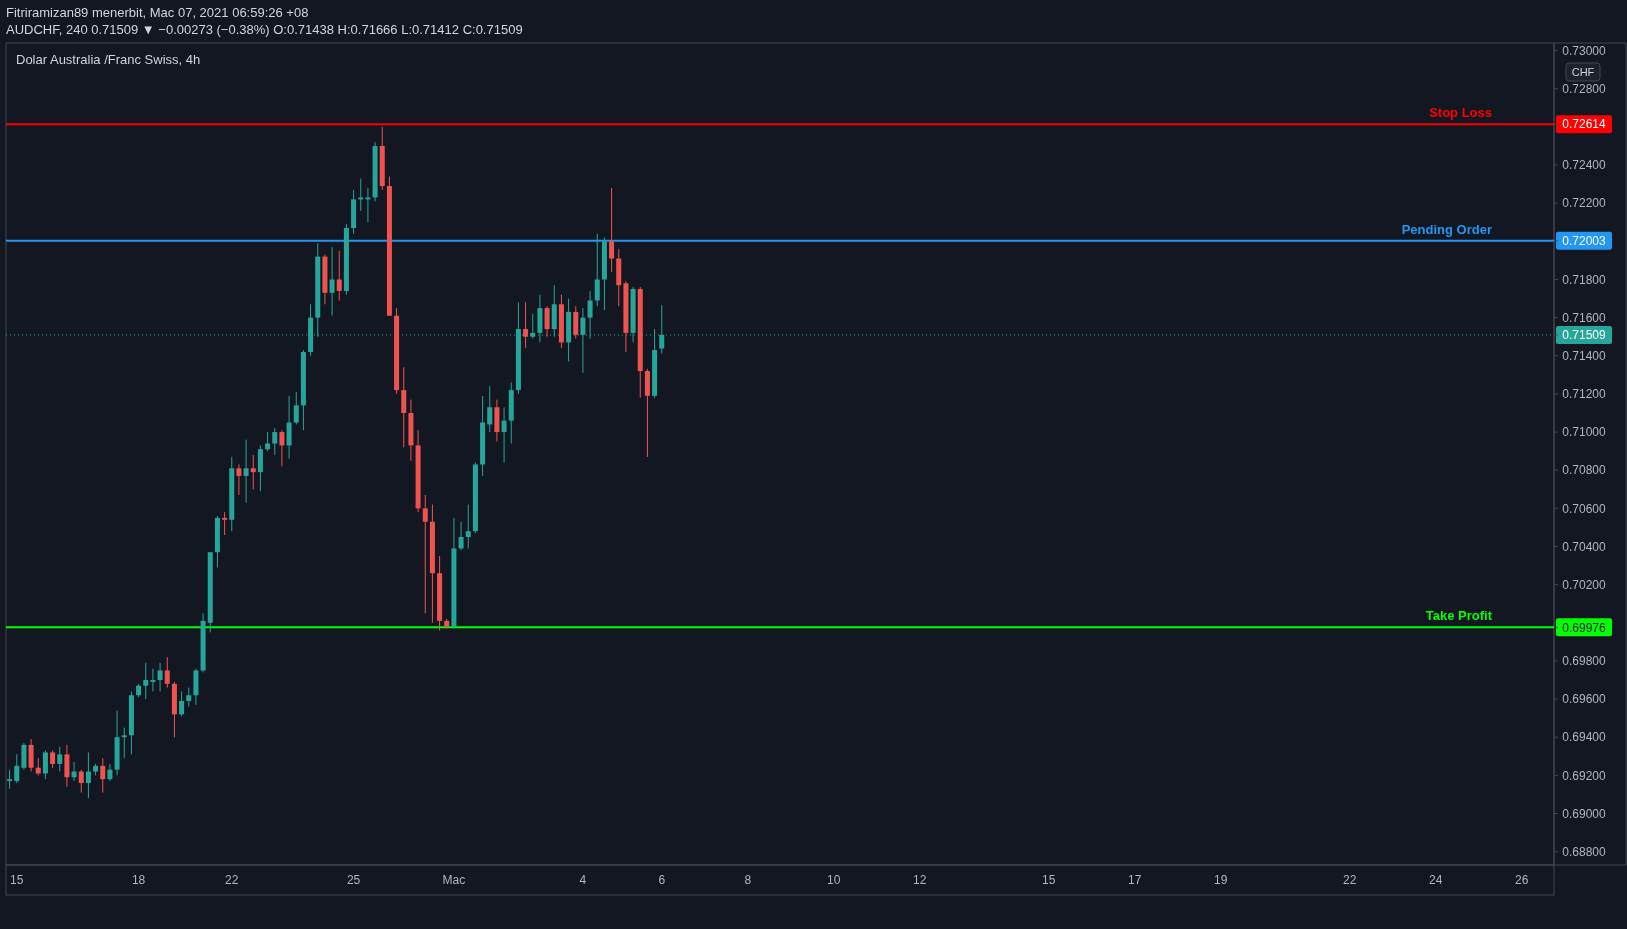  Describe the element at coordinates (157, 12) in the screenshot. I see `chart-subtitle: Fitriramizan89 menerbit, Mac 07, 2021 06:59:26 +08` at that location.